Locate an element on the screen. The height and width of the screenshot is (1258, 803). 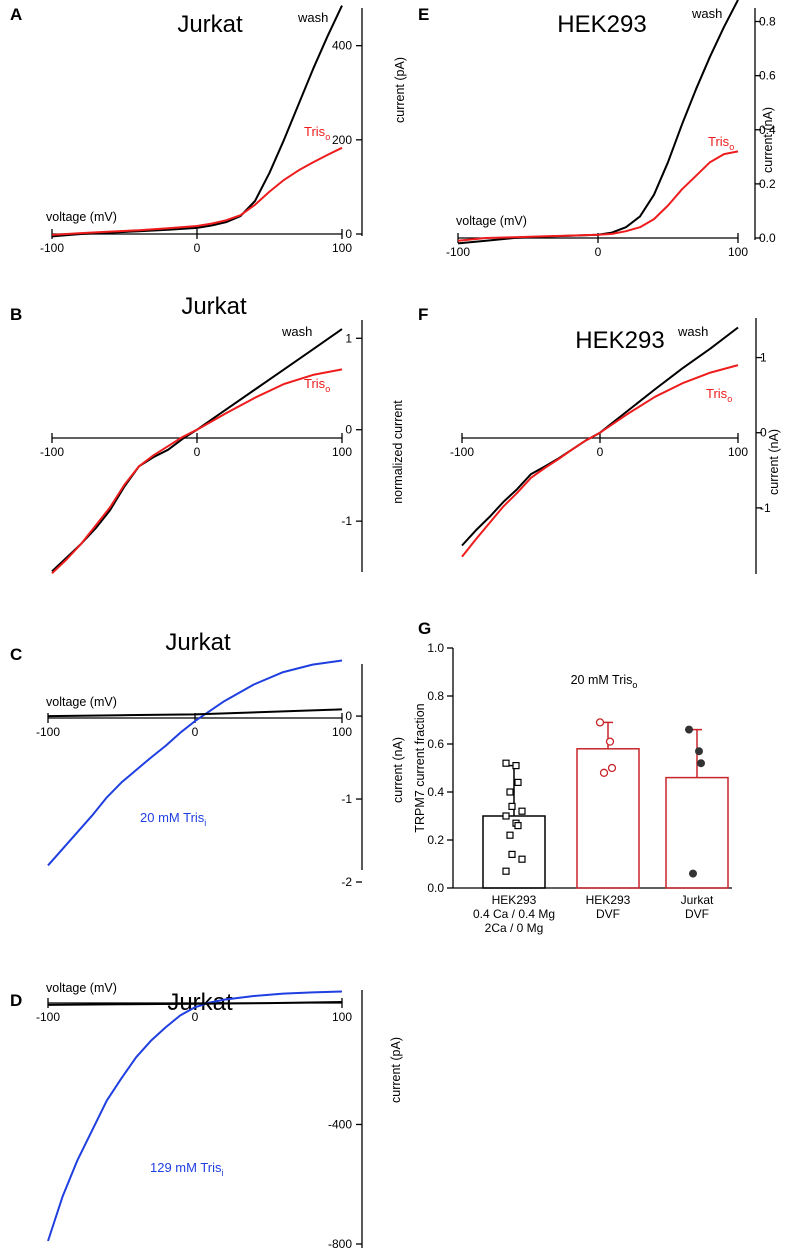
category-label: 0.4 Ca / 0.4 Mg is located at coordinates (514, 914).